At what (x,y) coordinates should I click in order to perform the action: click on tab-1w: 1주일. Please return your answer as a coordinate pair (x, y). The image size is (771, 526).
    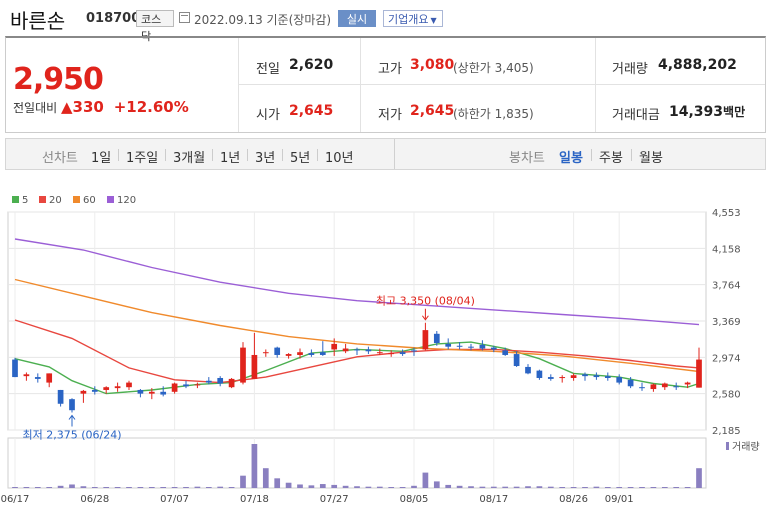
    Looking at the image, I should click on (142, 158).